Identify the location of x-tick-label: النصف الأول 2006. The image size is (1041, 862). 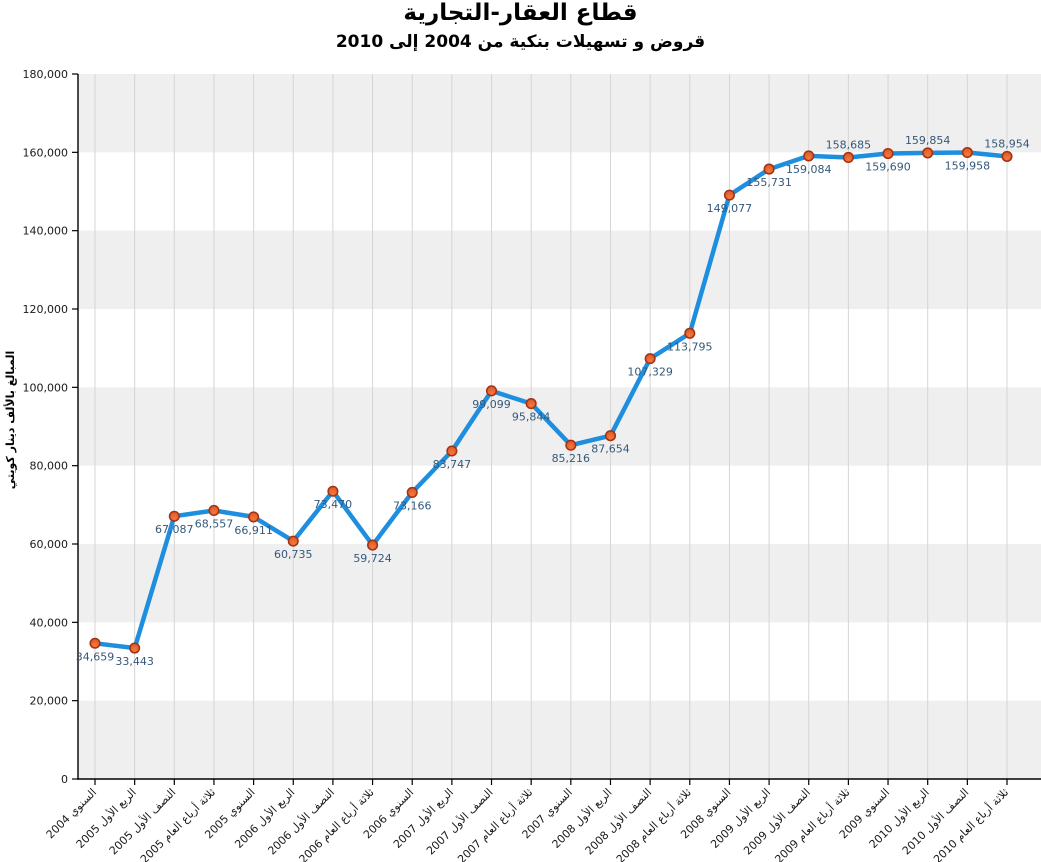
(301, 821).